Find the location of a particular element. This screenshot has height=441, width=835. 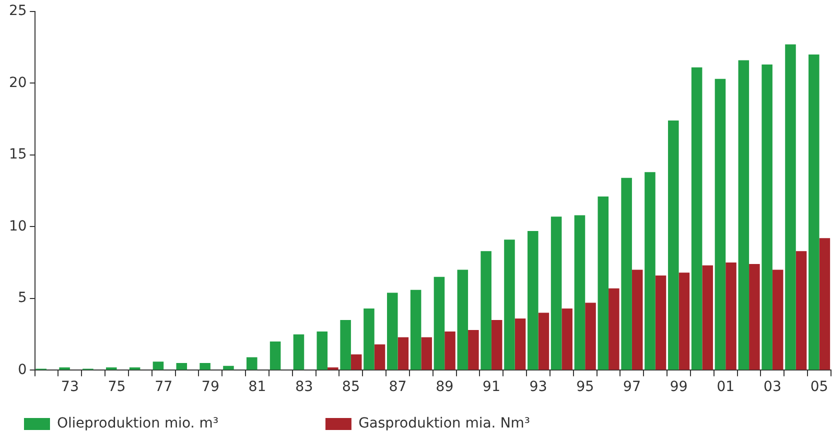

x-tick-label: 95 is located at coordinates (585, 387).